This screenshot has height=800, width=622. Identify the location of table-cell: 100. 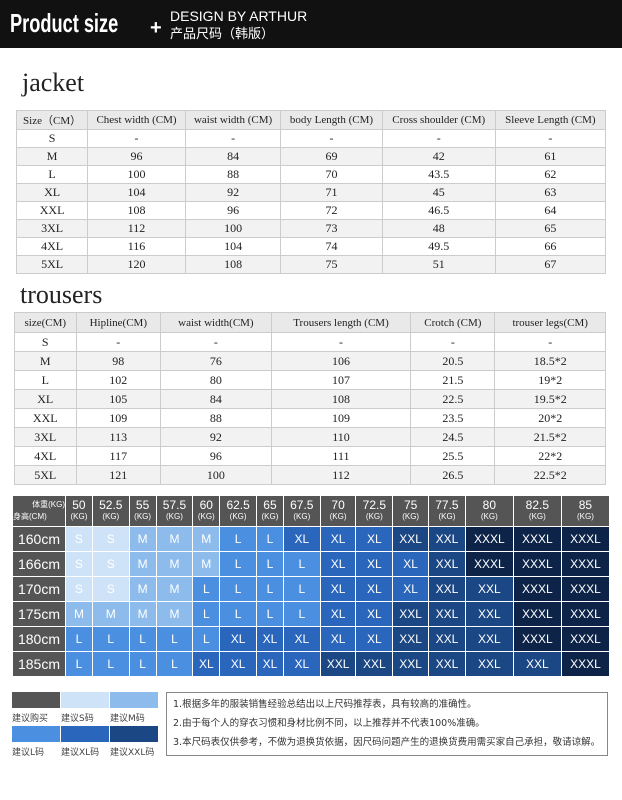
(136, 174).